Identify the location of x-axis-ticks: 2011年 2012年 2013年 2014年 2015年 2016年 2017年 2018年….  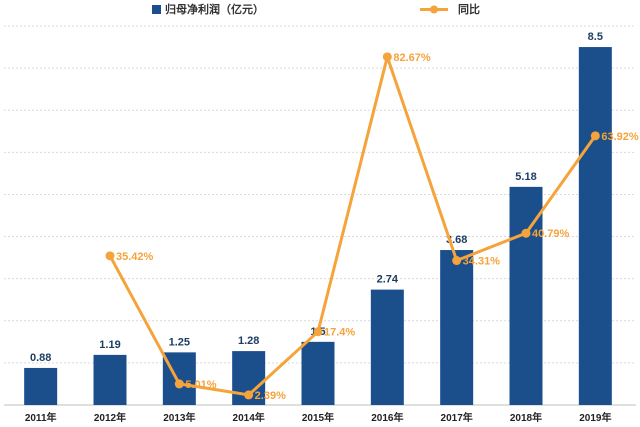
(318, 417).